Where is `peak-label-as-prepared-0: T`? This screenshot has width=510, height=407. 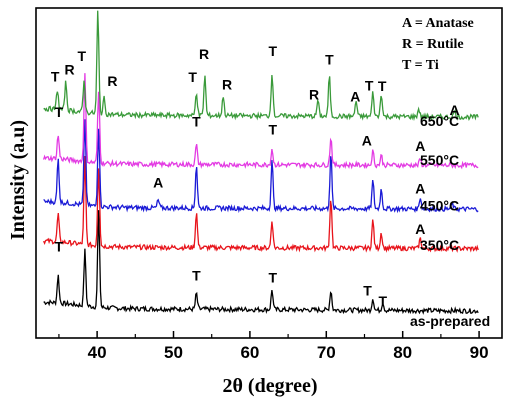
peak-label-as-prepared-0: T is located at coordinates (59, 247).